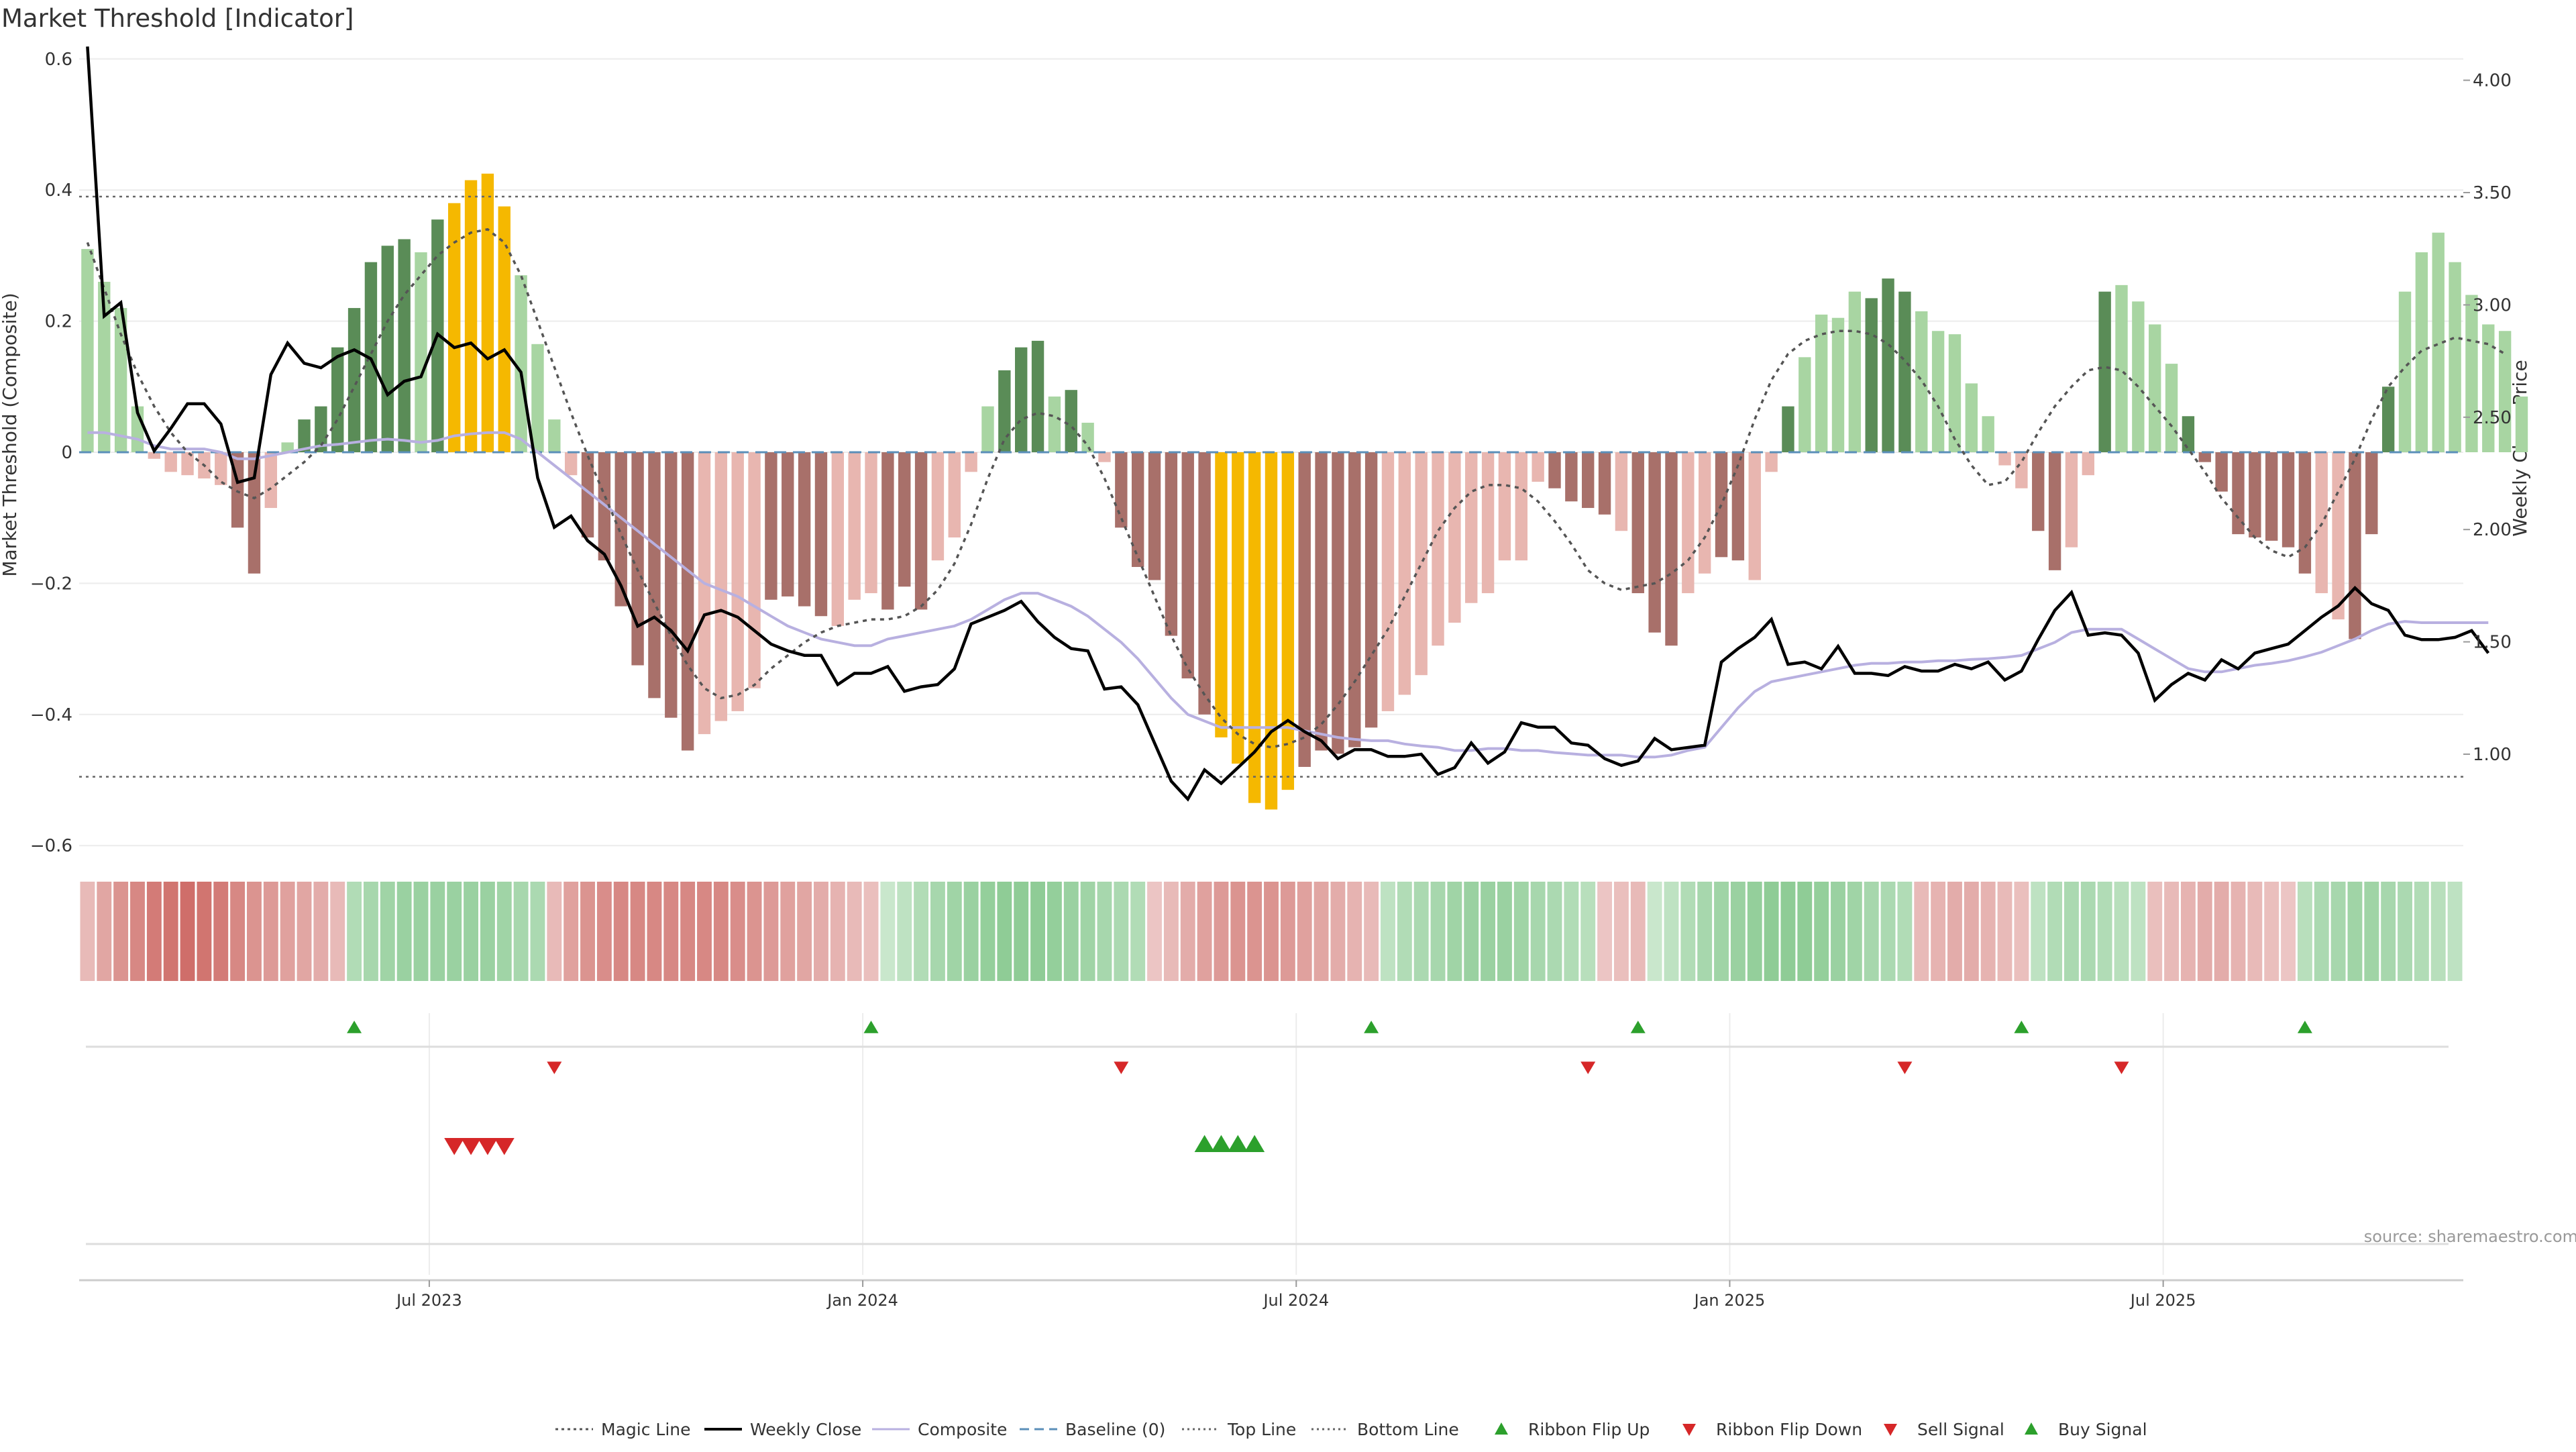  What do you see at coordinates (428, 1301) in the screenshot?
I see `x-tick-label: Jul 2023` at bounding box center [428, 1301].